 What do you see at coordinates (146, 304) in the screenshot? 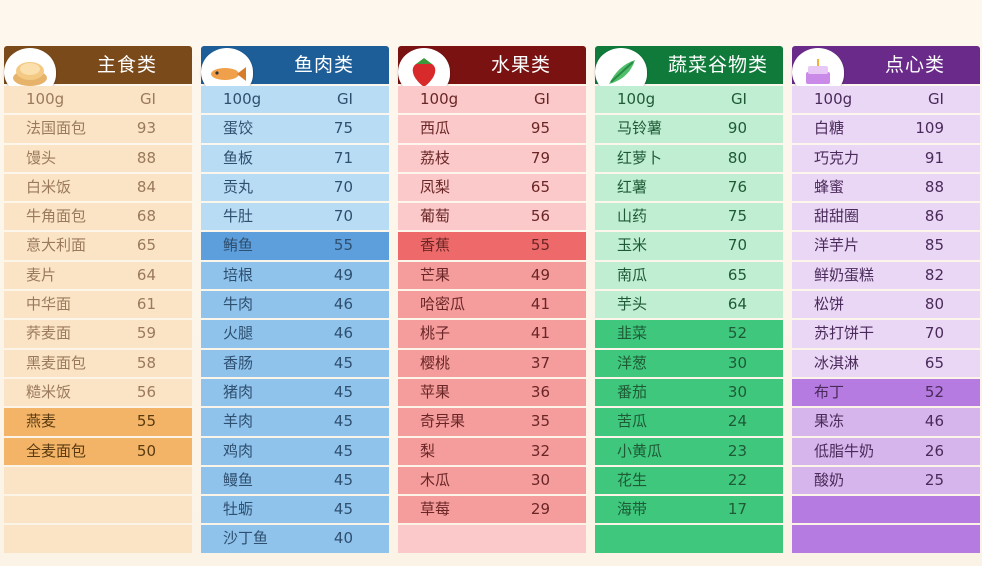
I see `gi-value: 61` at bounding box center [146, 304].